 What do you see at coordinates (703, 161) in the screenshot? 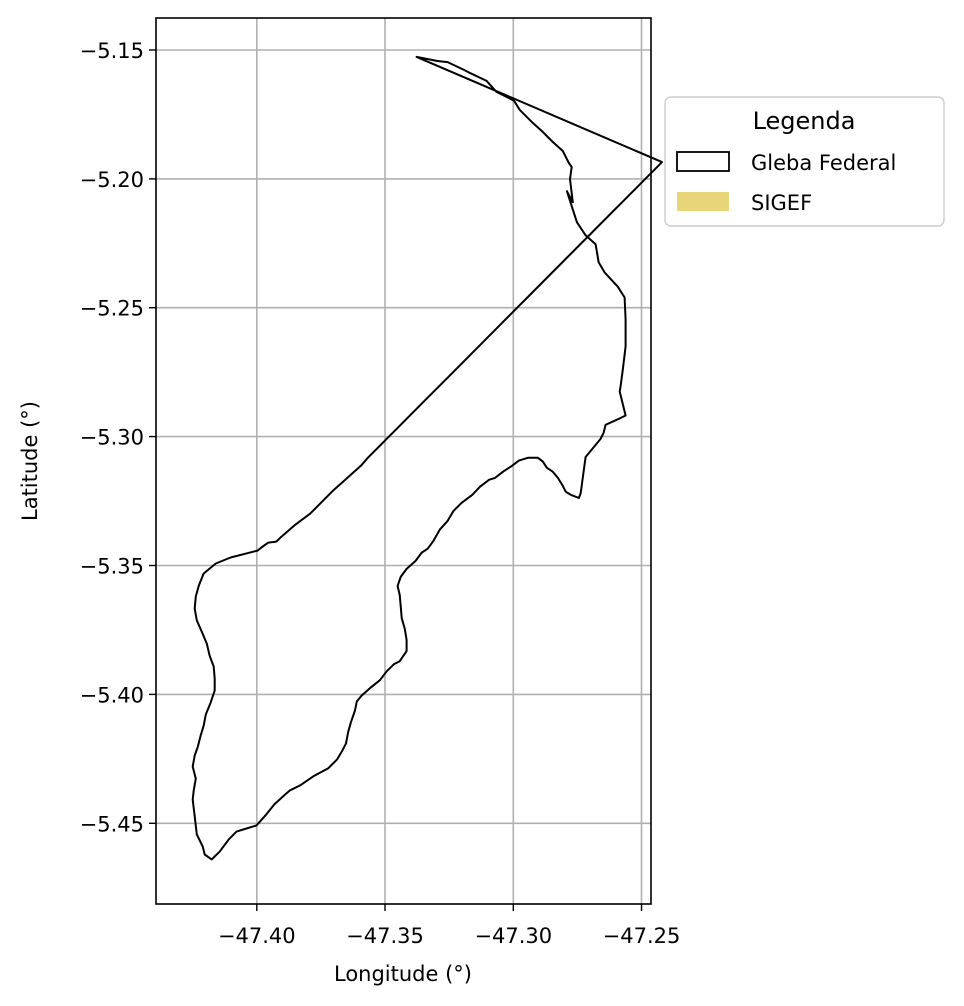
I see `legend-swatch-gleba-federal` at bounding box center [703, 161].